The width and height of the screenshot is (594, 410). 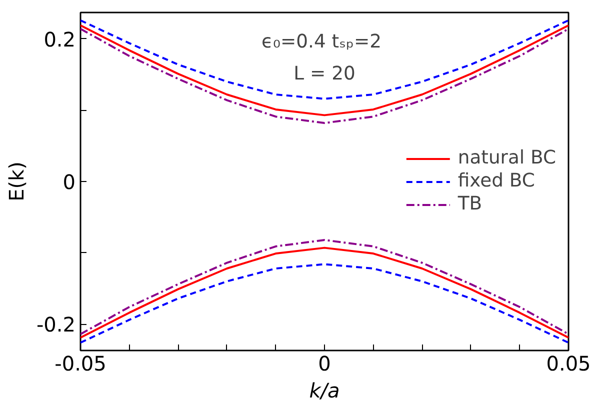 I want to click on y-axis-title: E(k), so click(x=16, y=182).